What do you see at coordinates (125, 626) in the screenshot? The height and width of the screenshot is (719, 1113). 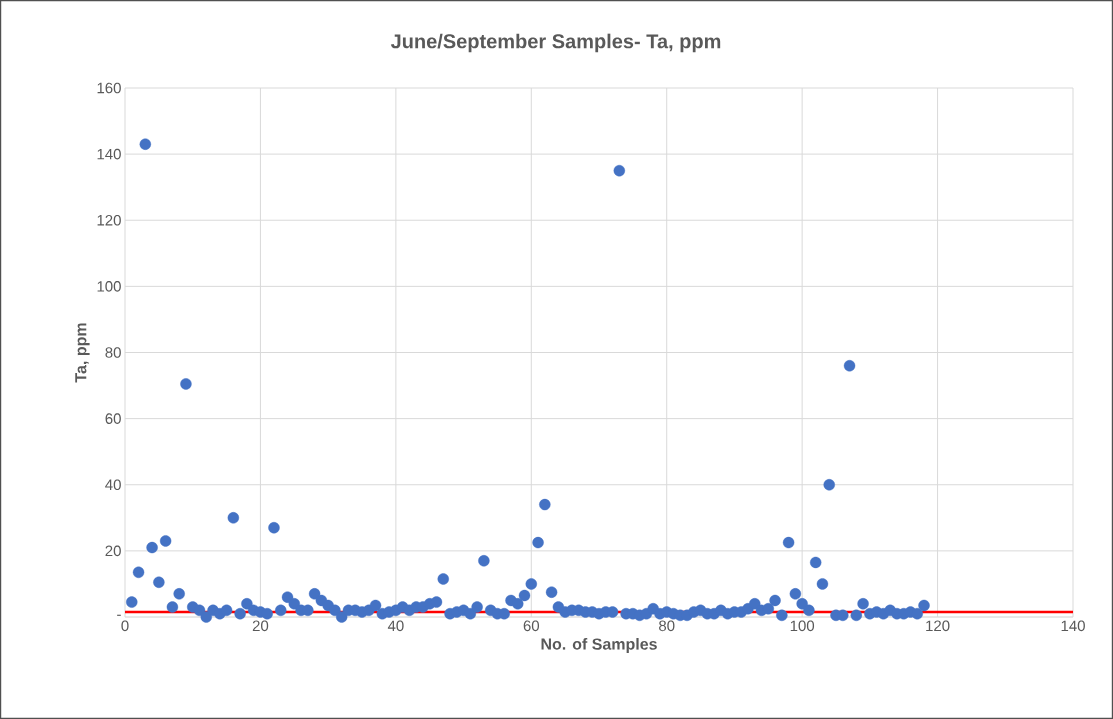 I see `x-tick-label: 0` at bounding box center [125, 626].